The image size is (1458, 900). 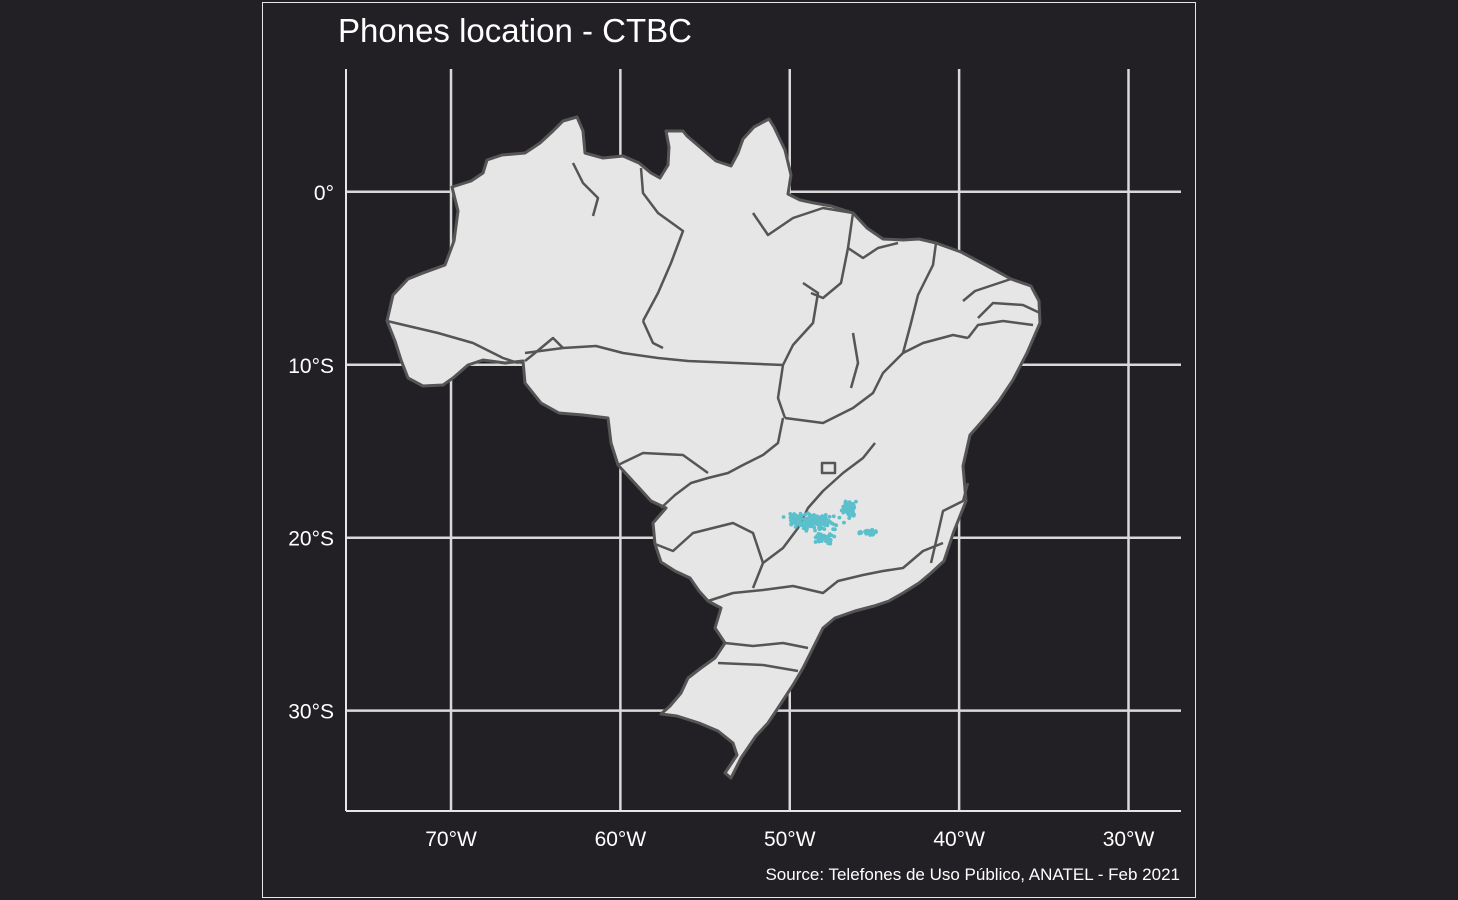 I want to click on y-tick-label: 20°S, so click(x=311, y=539).